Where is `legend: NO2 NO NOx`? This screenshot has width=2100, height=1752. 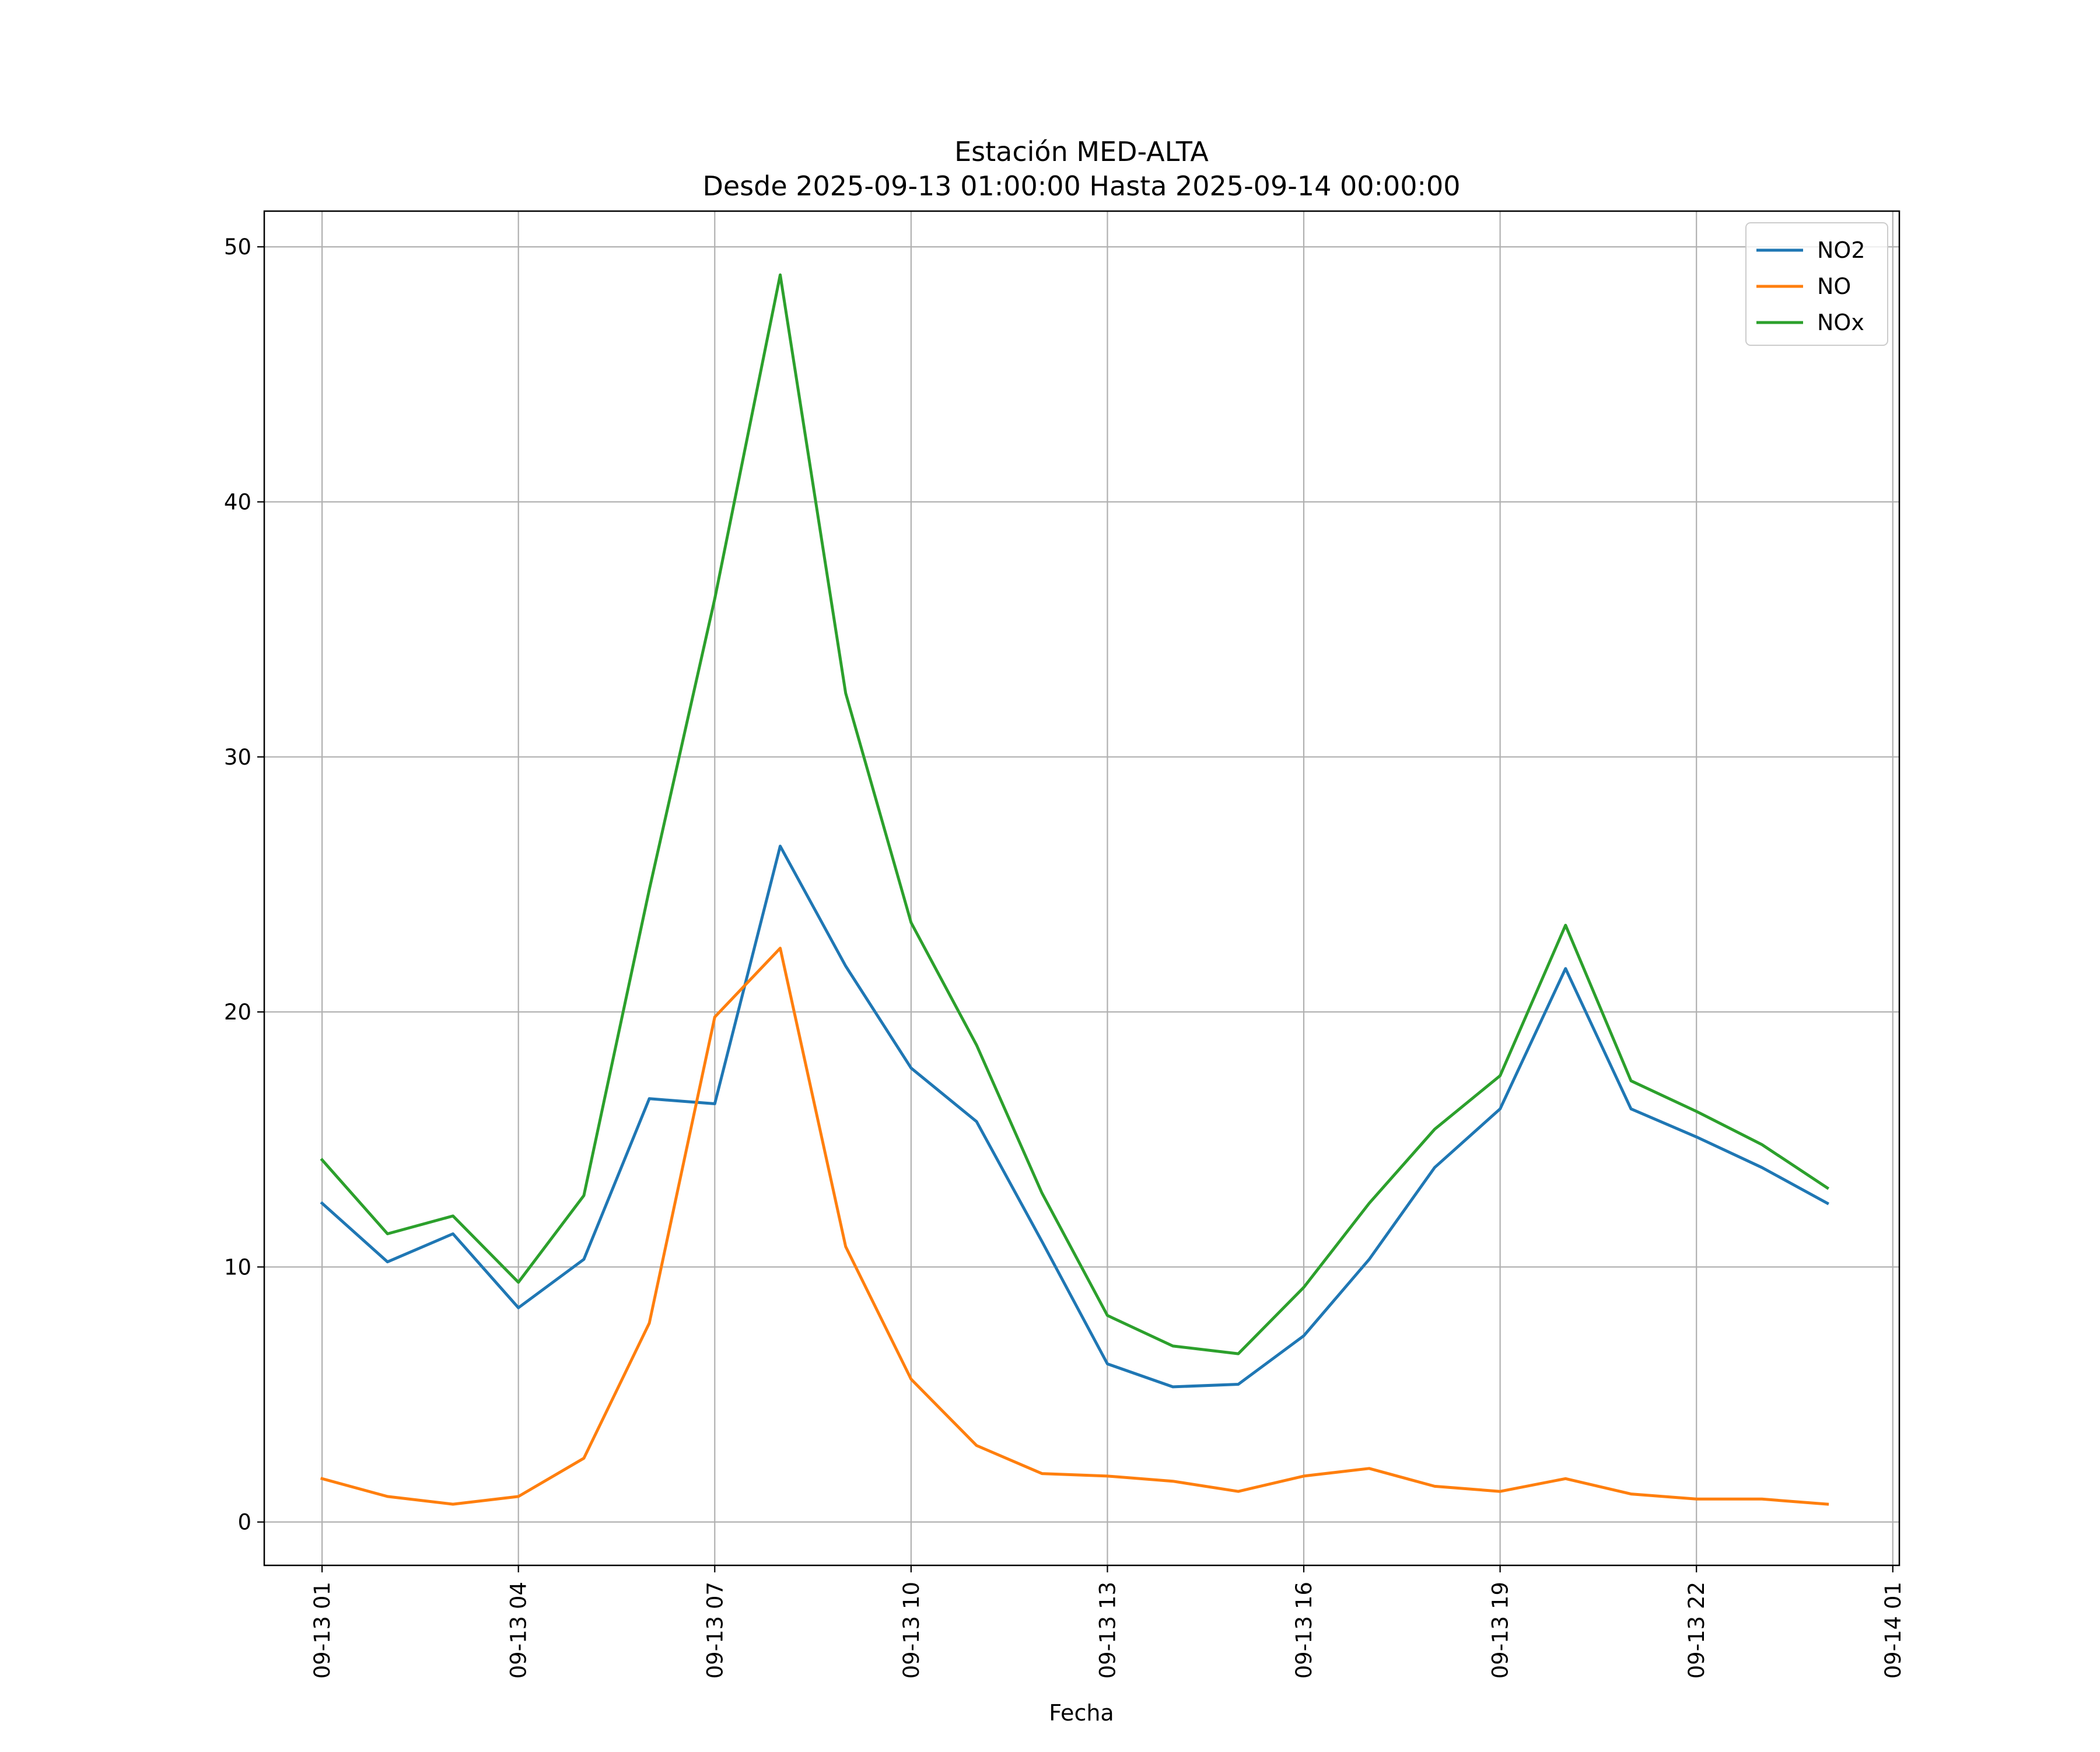
legend: NO2 NO NOx is located at coordinates (1817, 284).